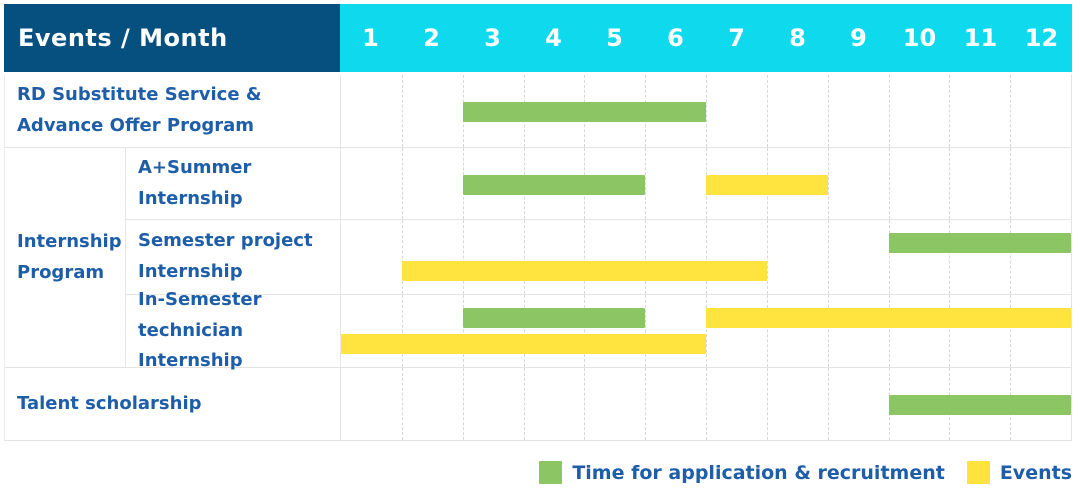 Image resolution: width=1080 pixels, height=494 pixels. Describe the element at coordinates (675, 38) in the screenshot. I see `month-header-cell-6: 6` at that location.